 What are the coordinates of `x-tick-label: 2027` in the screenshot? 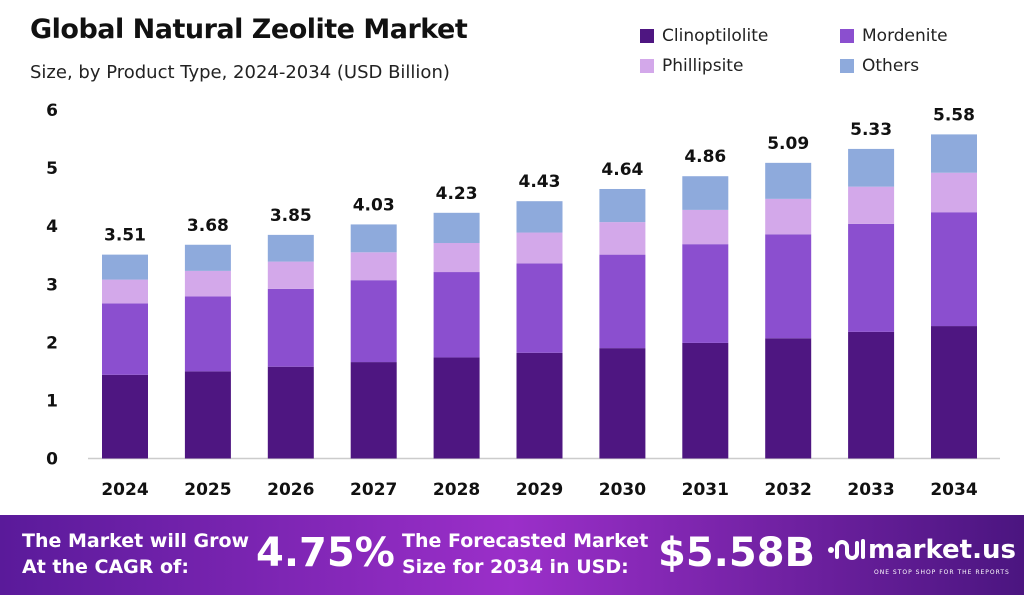 It's located at (373, 490).